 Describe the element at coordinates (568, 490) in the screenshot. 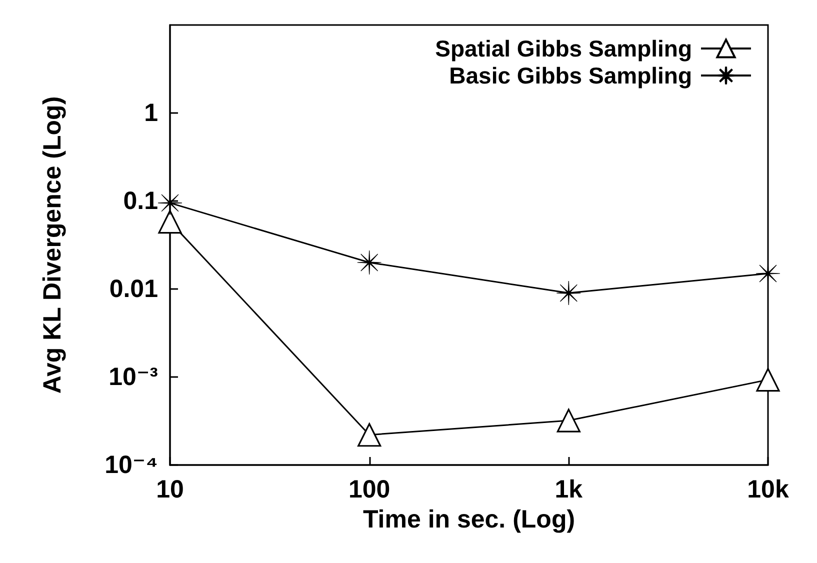

I see `x-tick-label: 1k` at that location.